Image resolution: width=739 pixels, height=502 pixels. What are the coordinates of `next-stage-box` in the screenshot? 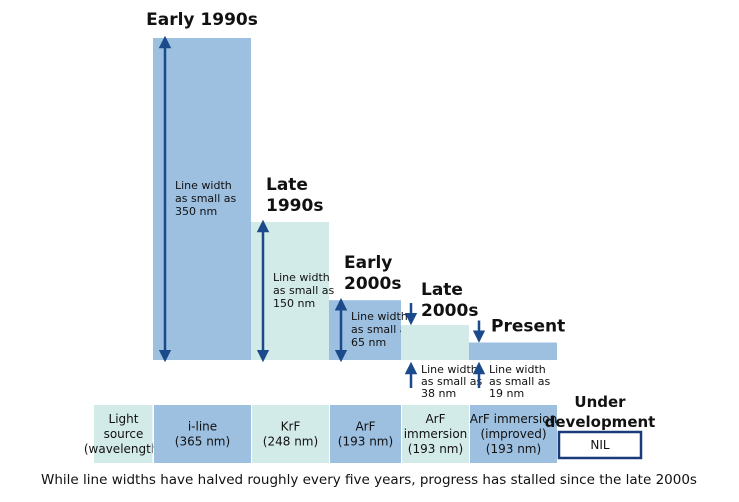 It's located at (600, 445).